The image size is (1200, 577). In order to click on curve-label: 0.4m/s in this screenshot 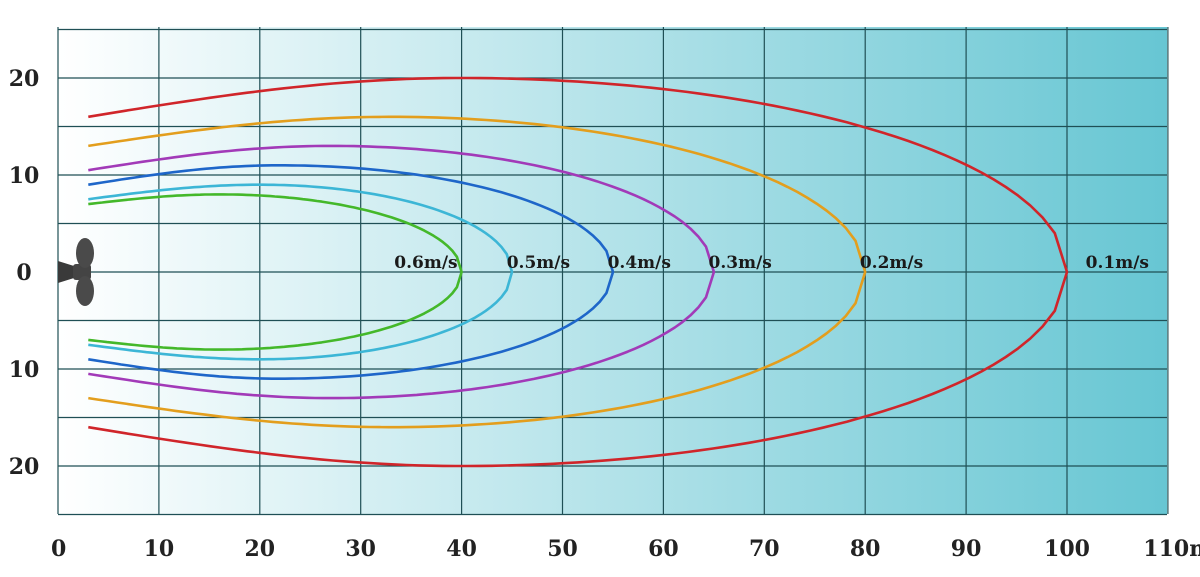, I will do `click(639, 263)`.